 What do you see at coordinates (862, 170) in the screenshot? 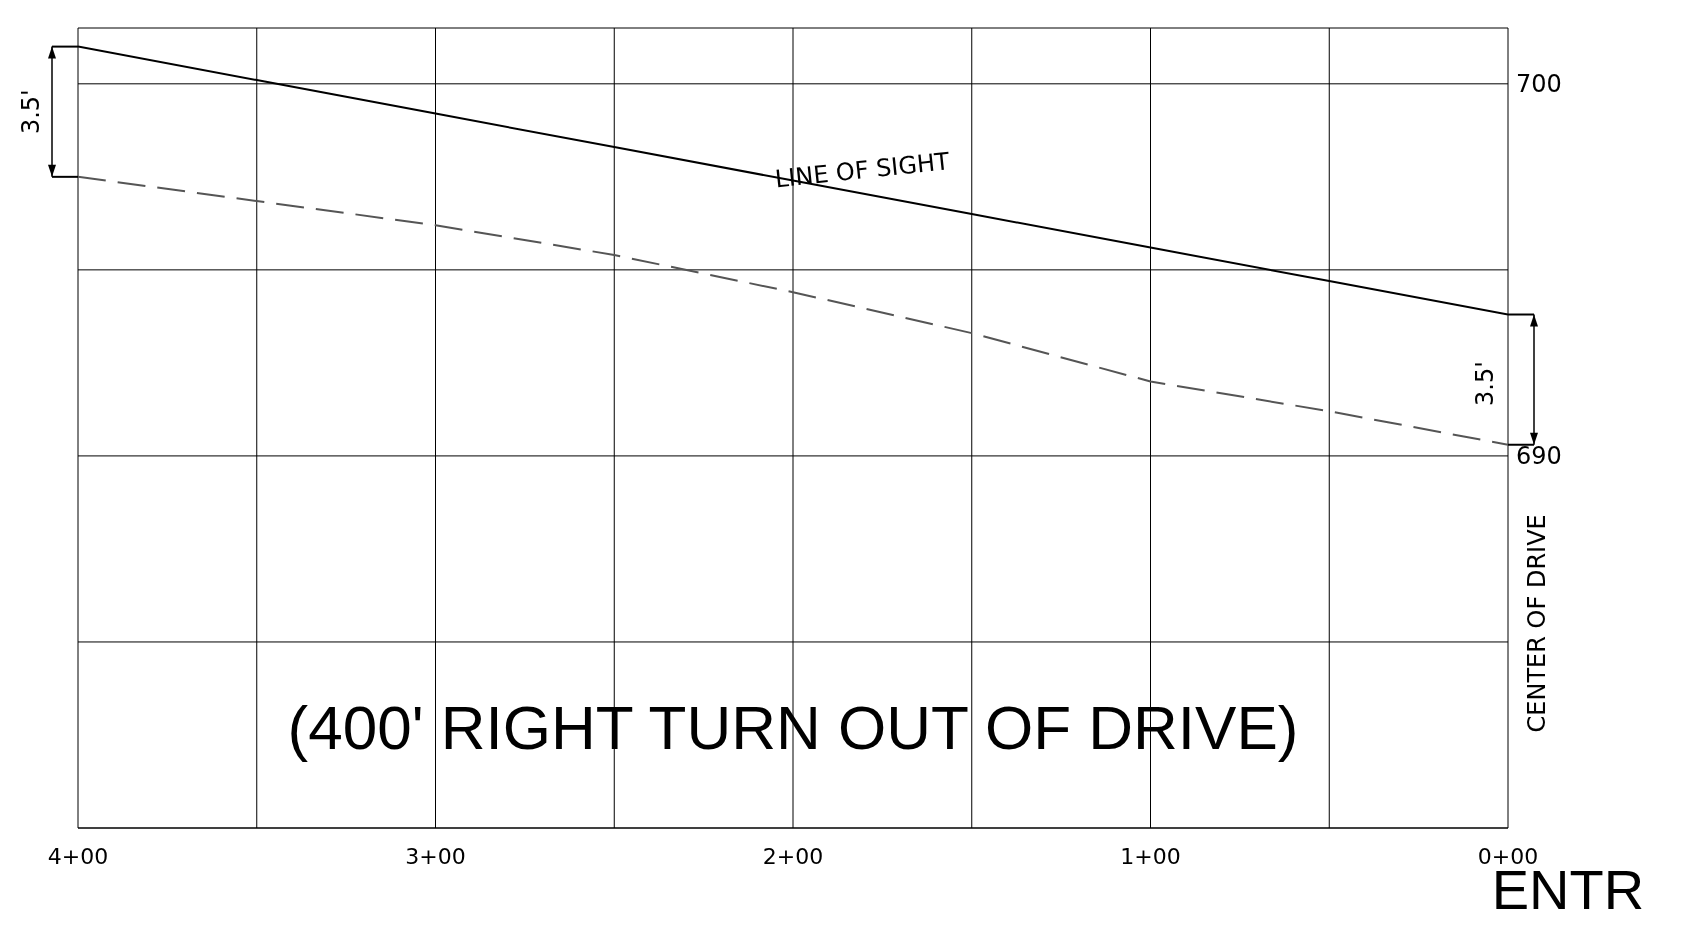
I see `annotation: LINE OF SIGHT` at bounding box center [862, 170].